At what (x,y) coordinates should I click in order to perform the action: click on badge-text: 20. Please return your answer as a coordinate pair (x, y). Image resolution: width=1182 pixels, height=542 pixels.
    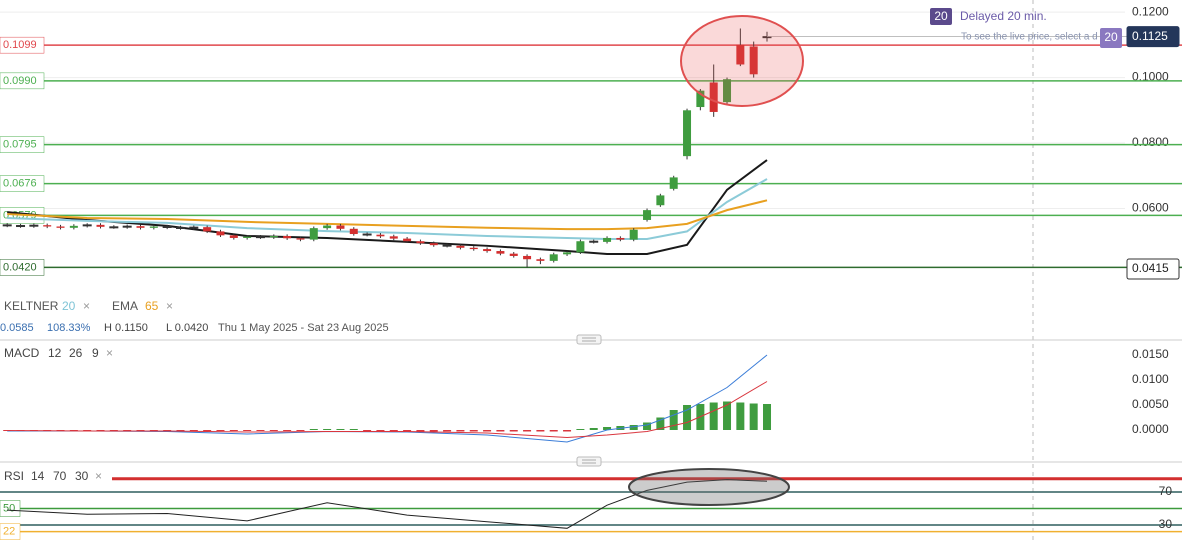
    Looking at the image, I should click on (941, 16).